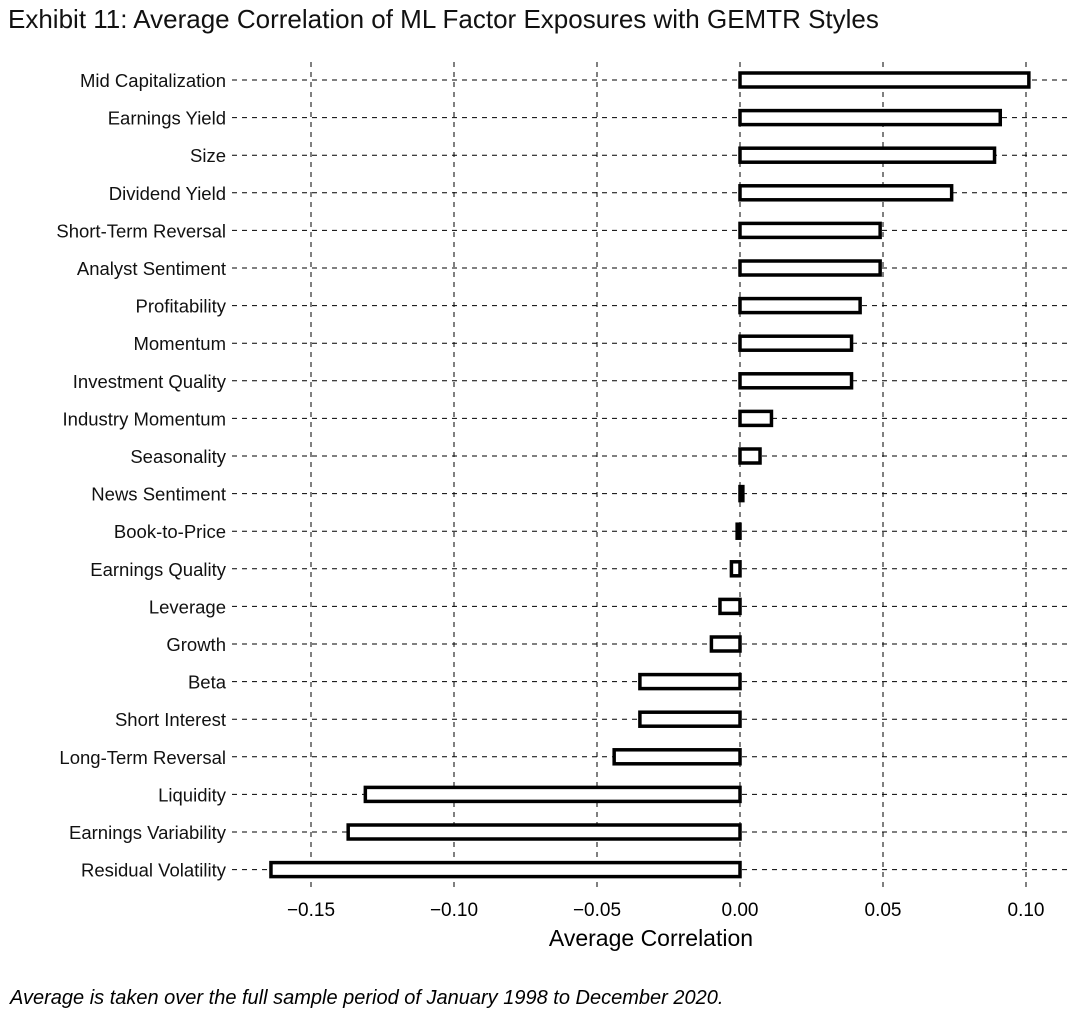  What do you see at coordinates (151, 268) in the screenshot?
I see `category-label: Analyst Sentiment` at bounding box center [151, 268].